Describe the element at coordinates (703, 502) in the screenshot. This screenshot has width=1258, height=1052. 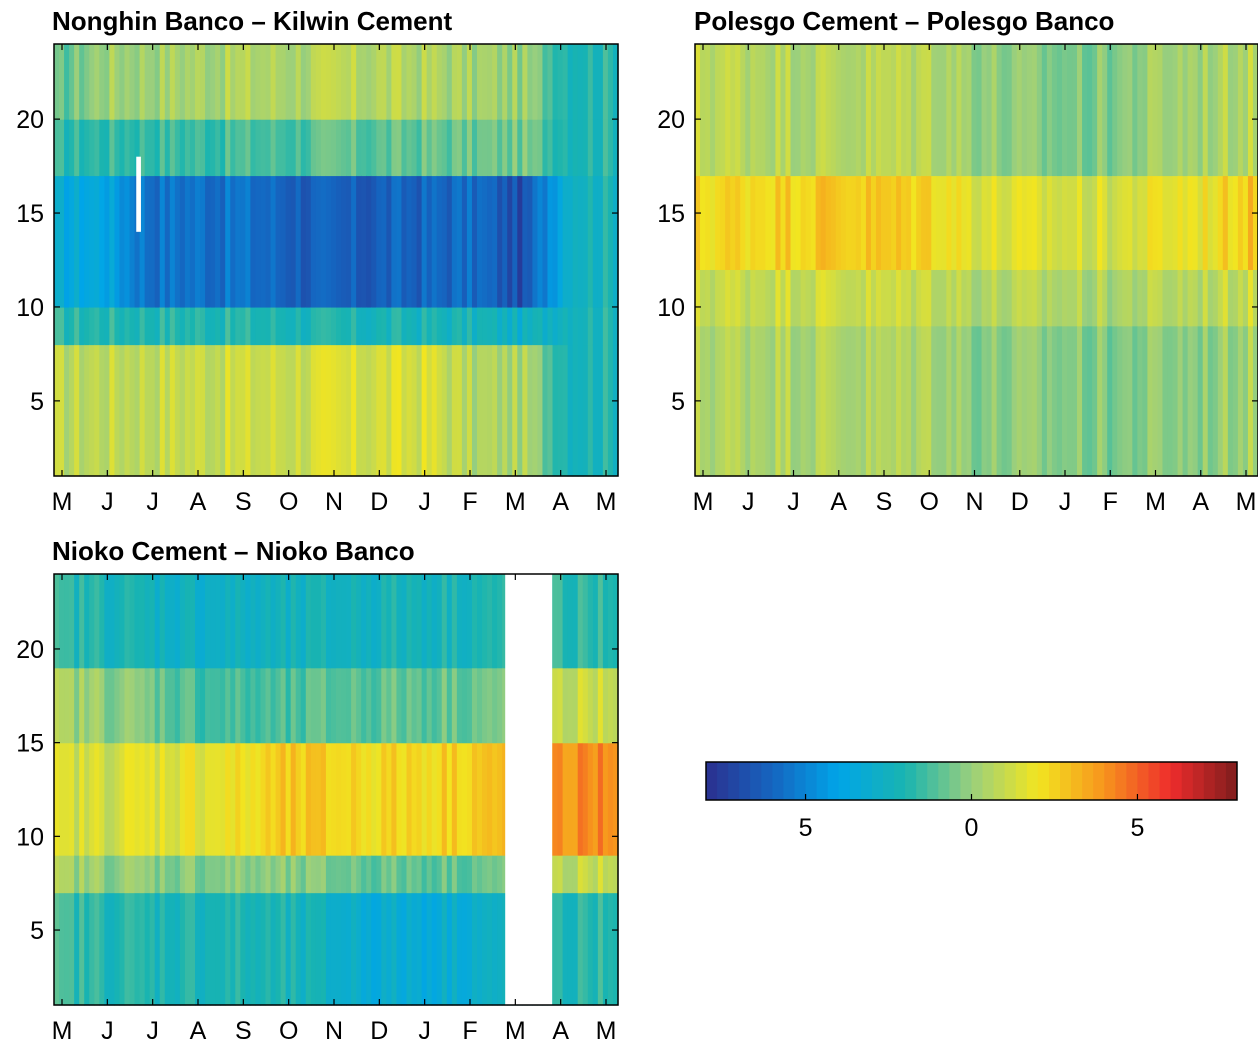
I see `x-tick-label: M` at that location.